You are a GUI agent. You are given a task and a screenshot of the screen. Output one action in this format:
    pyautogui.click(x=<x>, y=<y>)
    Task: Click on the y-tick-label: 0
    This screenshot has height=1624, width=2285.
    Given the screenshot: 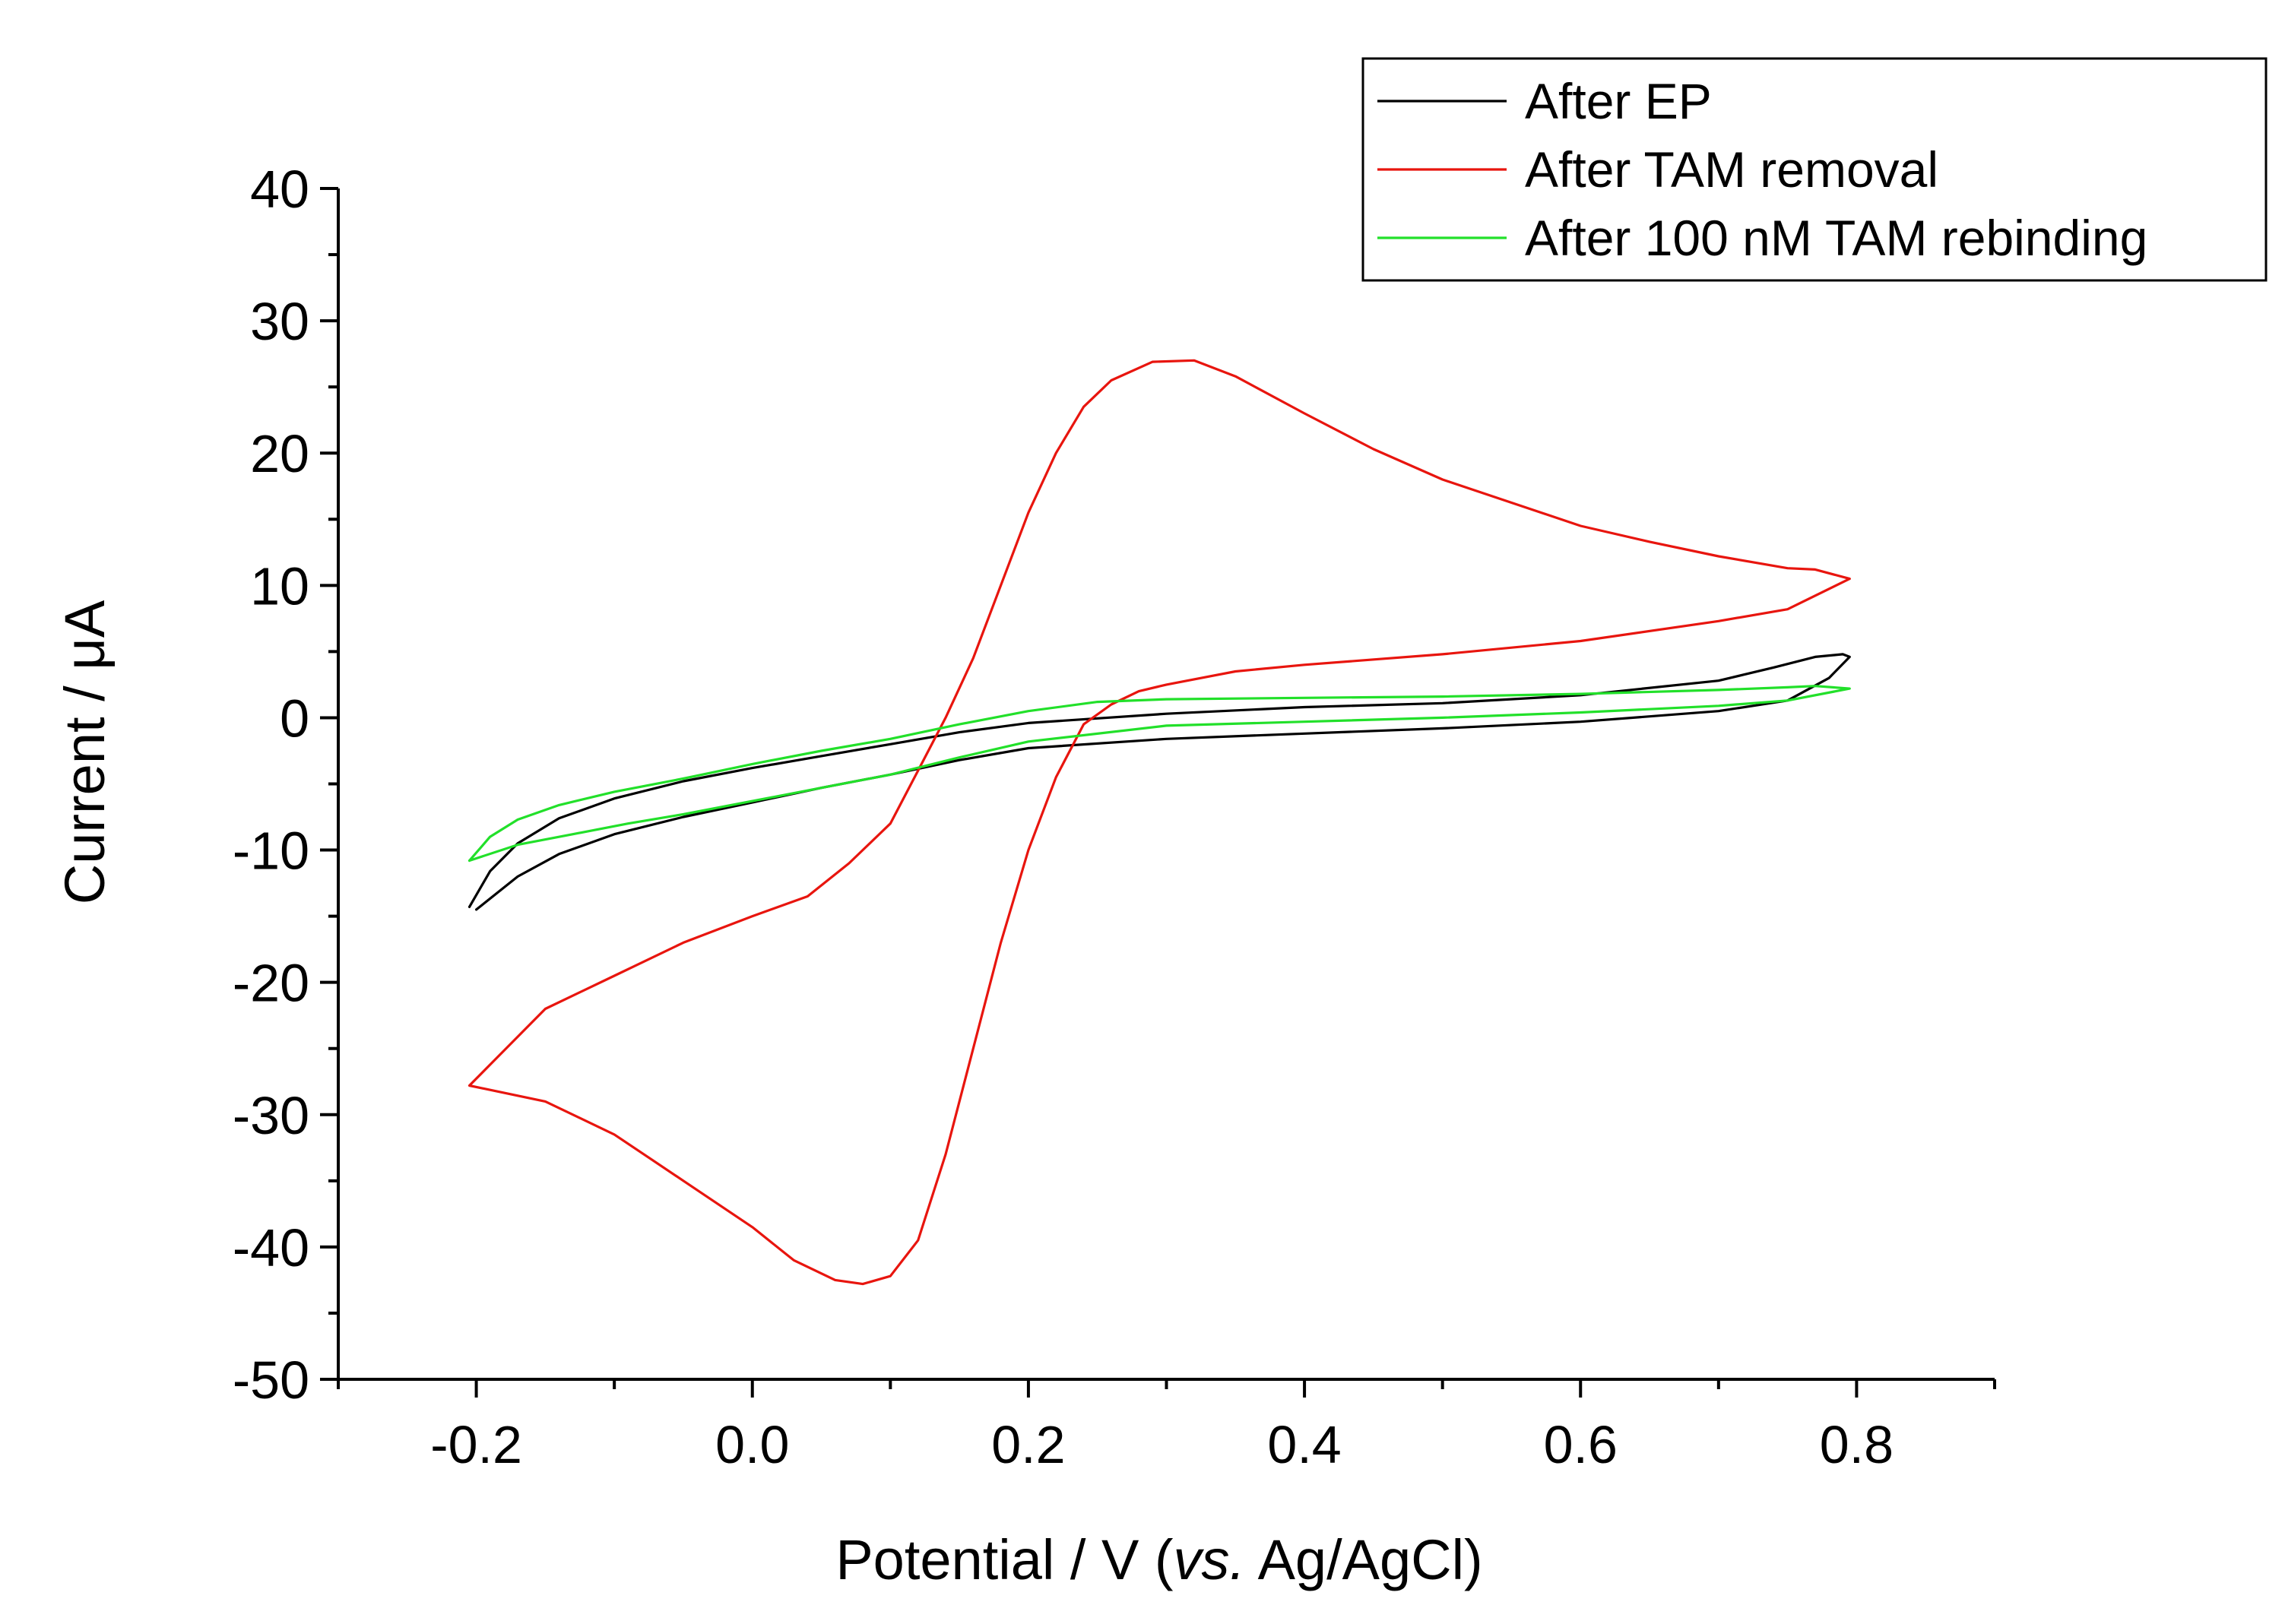 What is the action you would take?
    pyautogui.click(x=294, y=719)
    